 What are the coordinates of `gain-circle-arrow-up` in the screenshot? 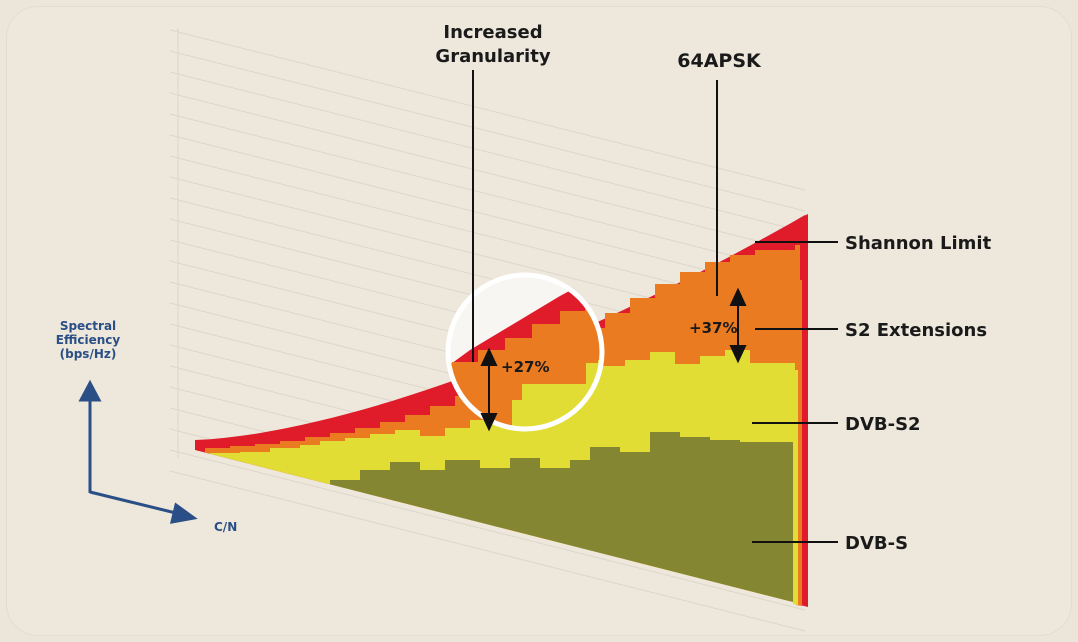 It's located at (489, 356).